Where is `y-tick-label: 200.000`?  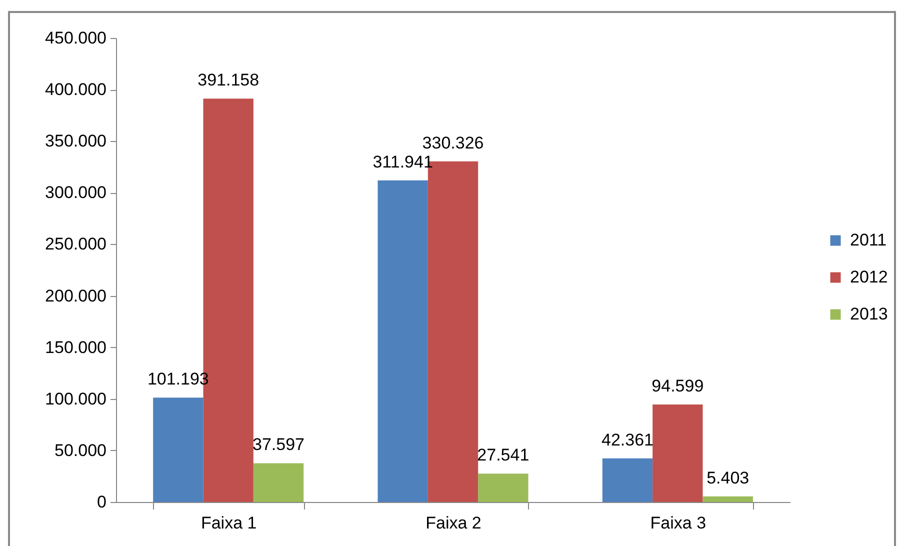 y-tick-label: 200.000 is located at coordinates (75, 296).